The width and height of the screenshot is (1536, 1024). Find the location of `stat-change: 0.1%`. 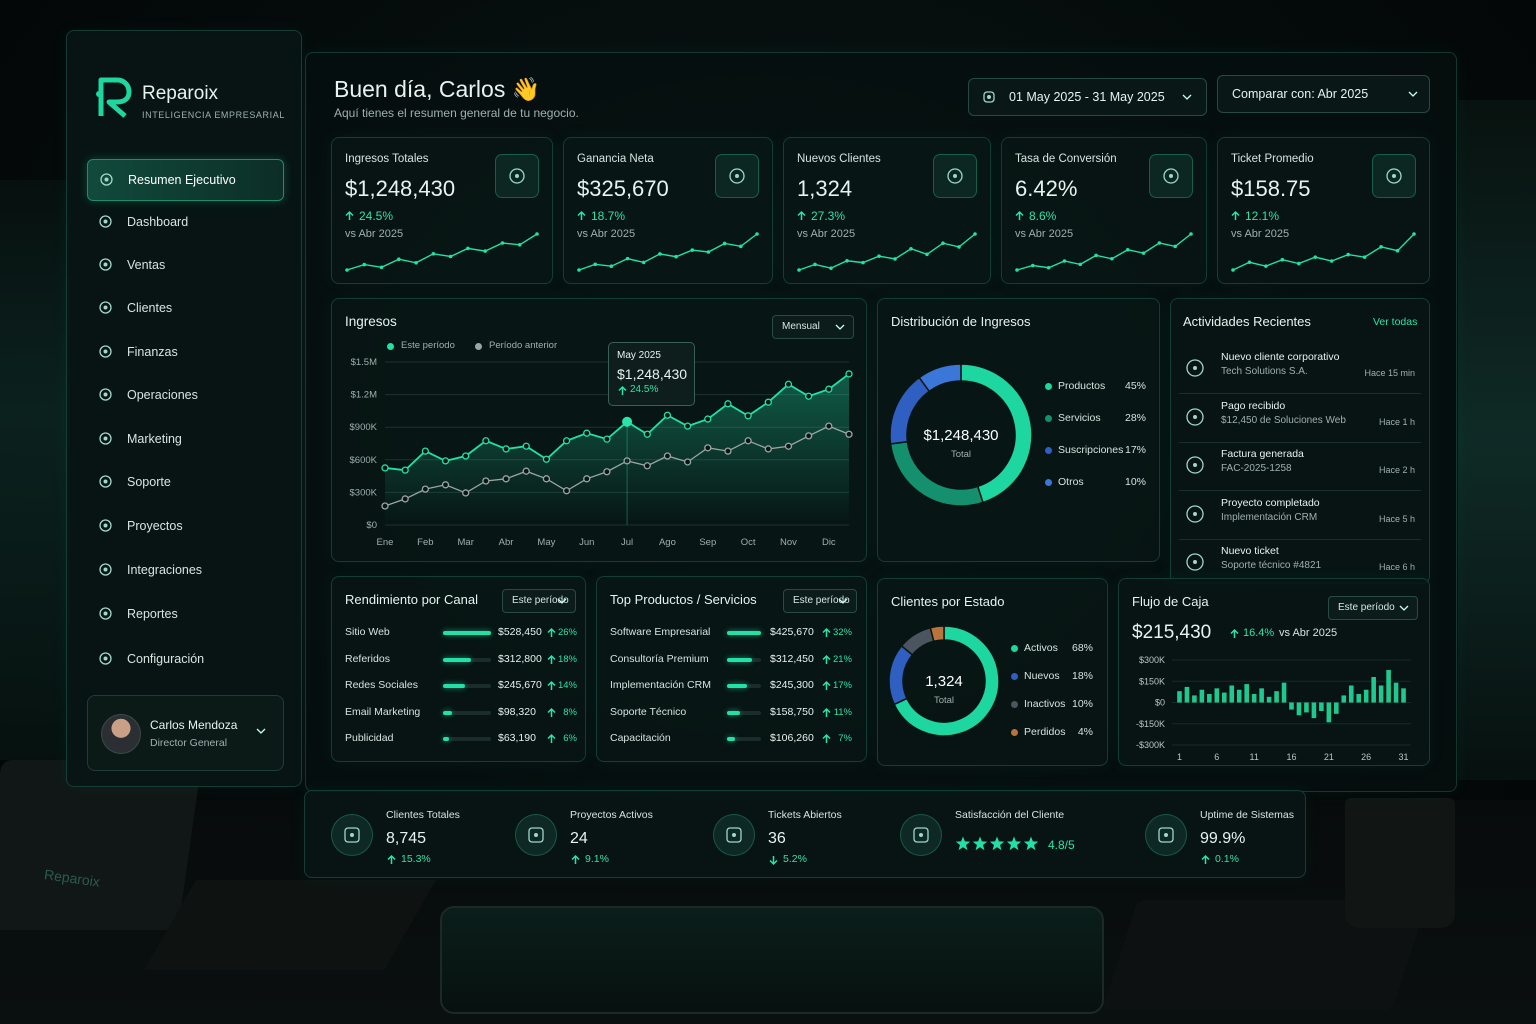

stat-change: 0.1% is located at coordinates (1227, 859).